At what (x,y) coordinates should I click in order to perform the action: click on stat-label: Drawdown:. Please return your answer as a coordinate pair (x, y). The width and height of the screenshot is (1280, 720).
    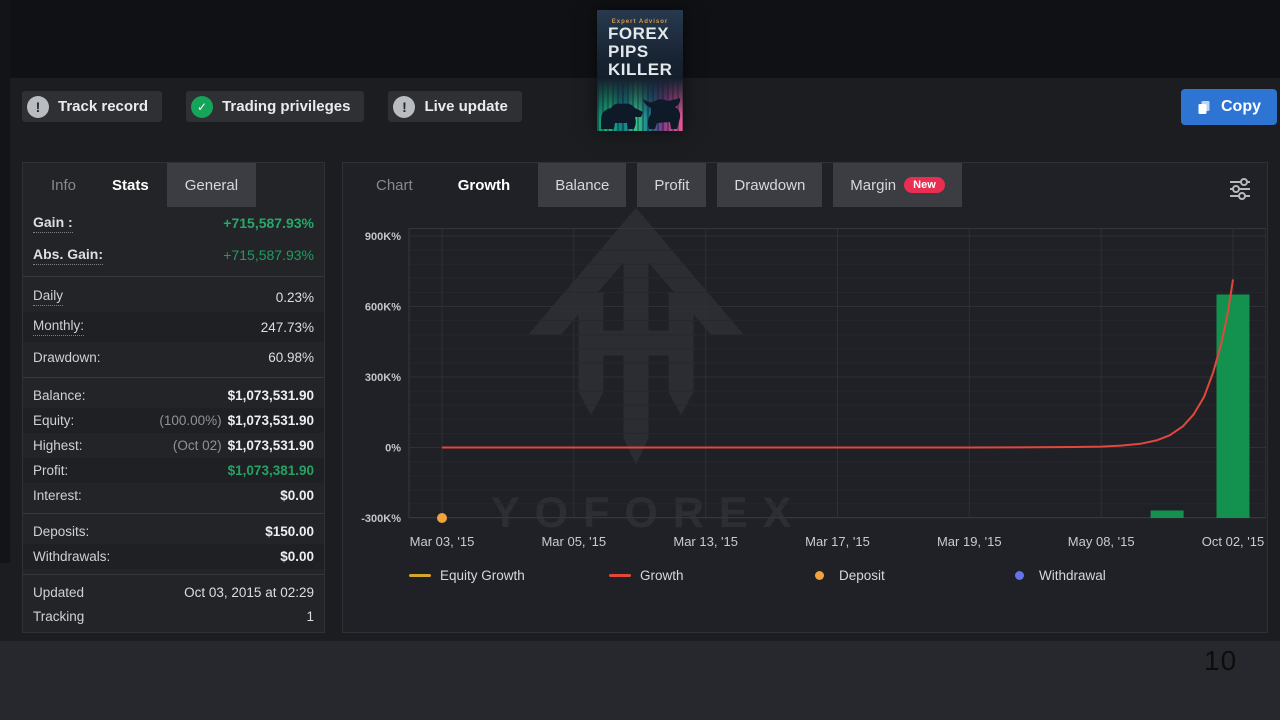
    Looking at the image, I should click on (67, 357).